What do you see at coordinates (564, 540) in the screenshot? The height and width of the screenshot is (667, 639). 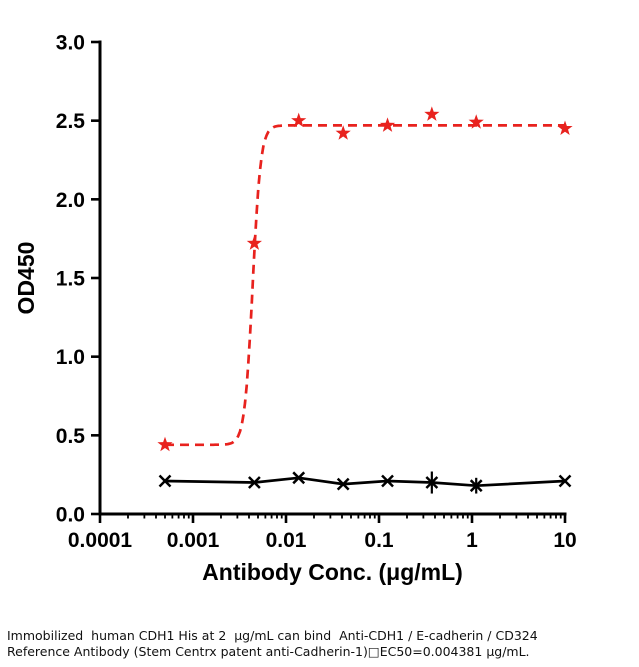 I see `x-tick-label: 10` at bounding box center [564, 540].